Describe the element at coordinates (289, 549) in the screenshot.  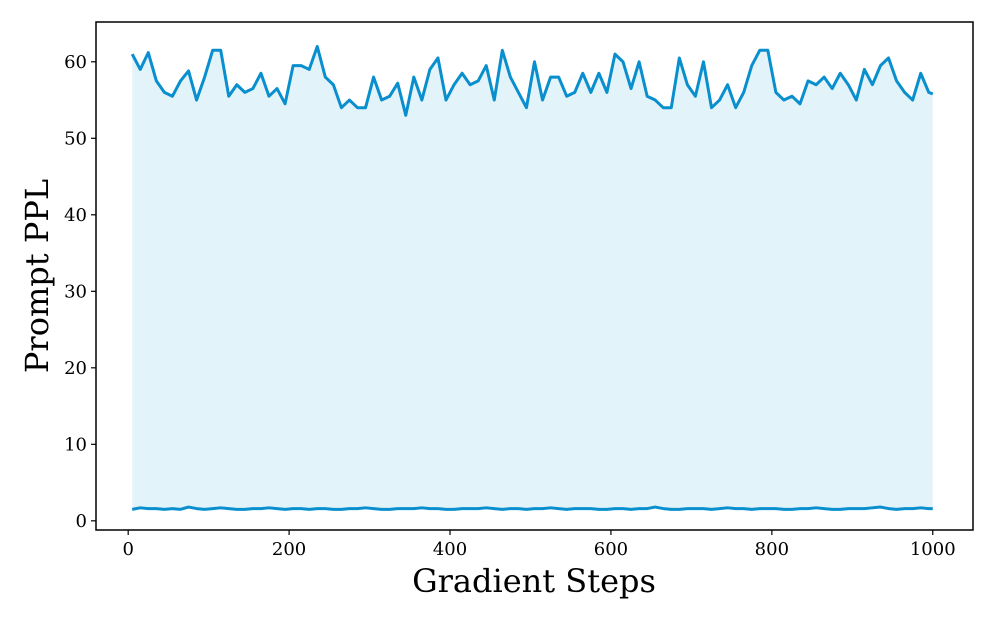
I see `x-tick-label: 200` at that location.